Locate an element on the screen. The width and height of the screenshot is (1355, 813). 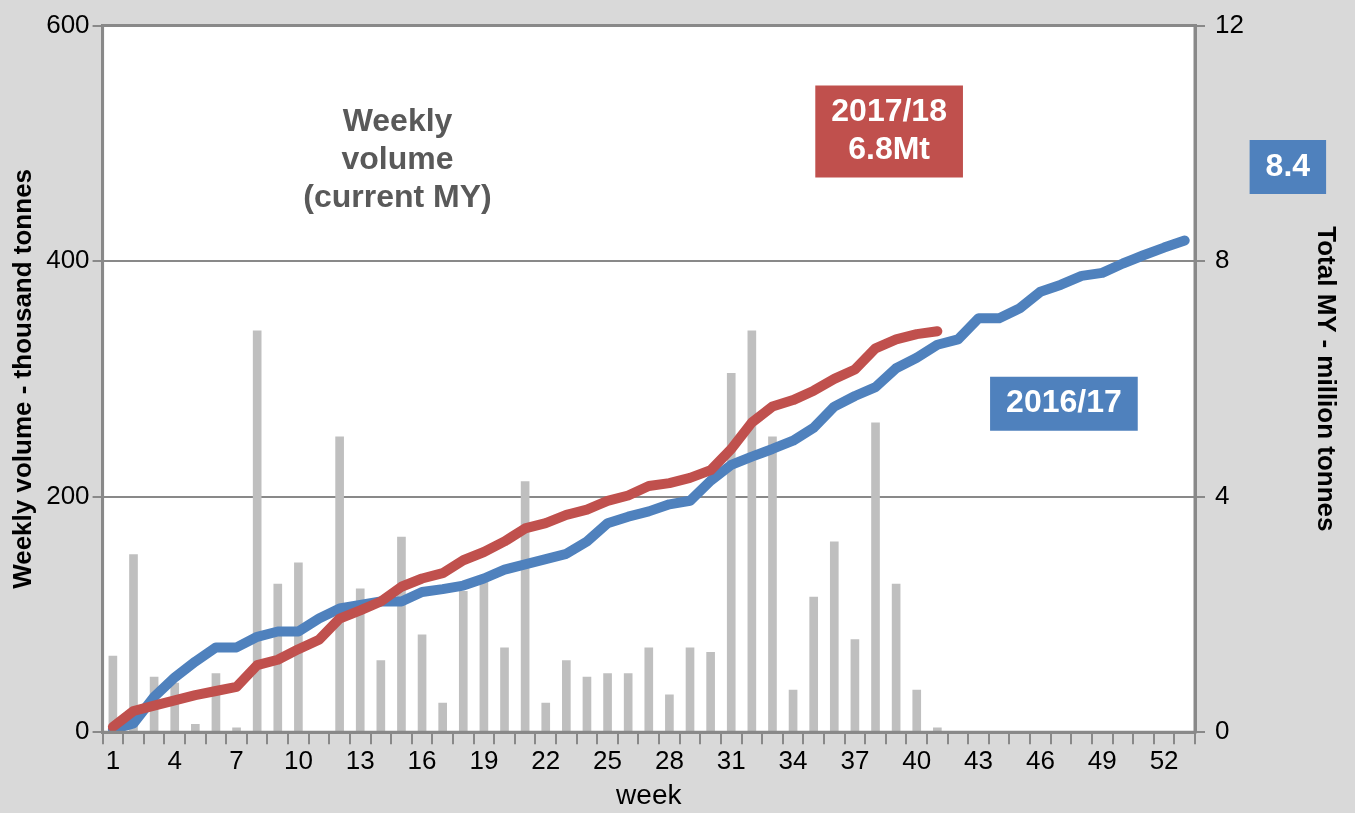
y-axis-title: Weekly volume - thousand tonnes is located at coordinates (21, 378).